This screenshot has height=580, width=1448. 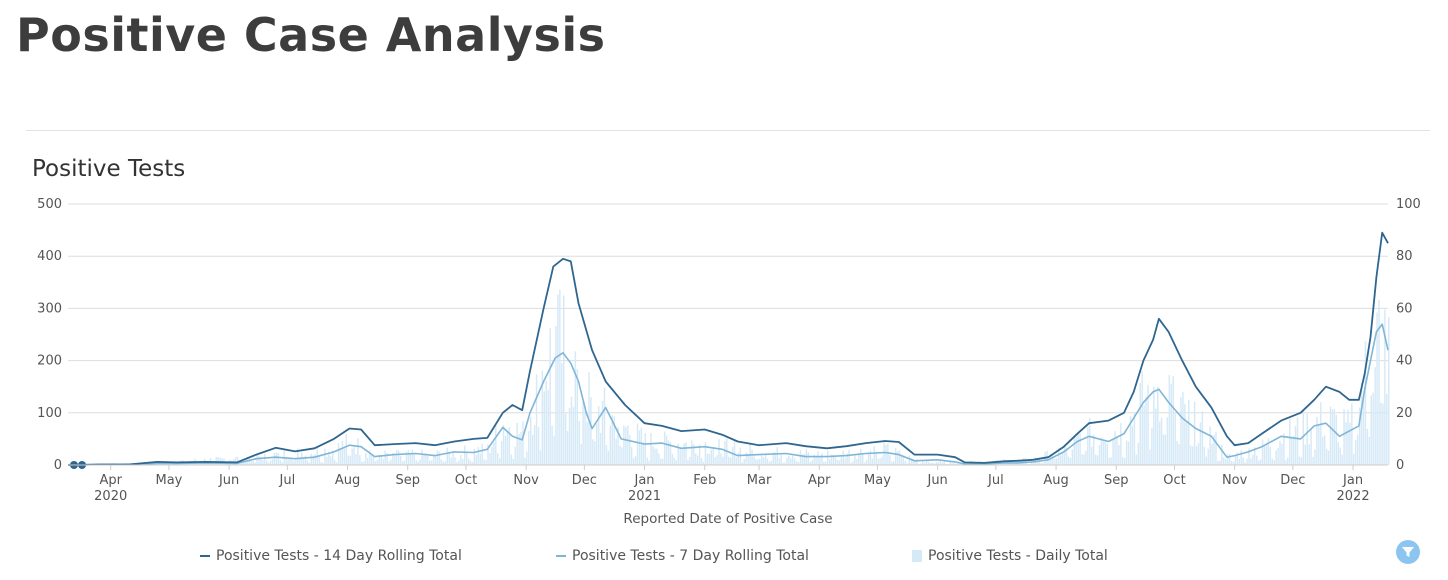 I want to click on filter-button, so click(x=1408, y=552).